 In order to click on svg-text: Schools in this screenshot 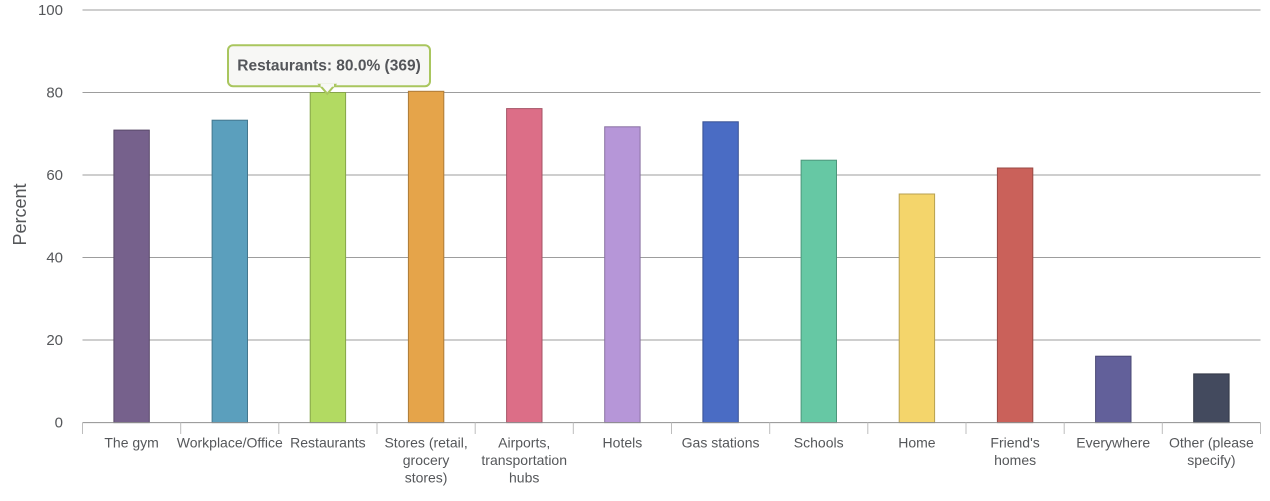, I will do `click(819, 443)`.